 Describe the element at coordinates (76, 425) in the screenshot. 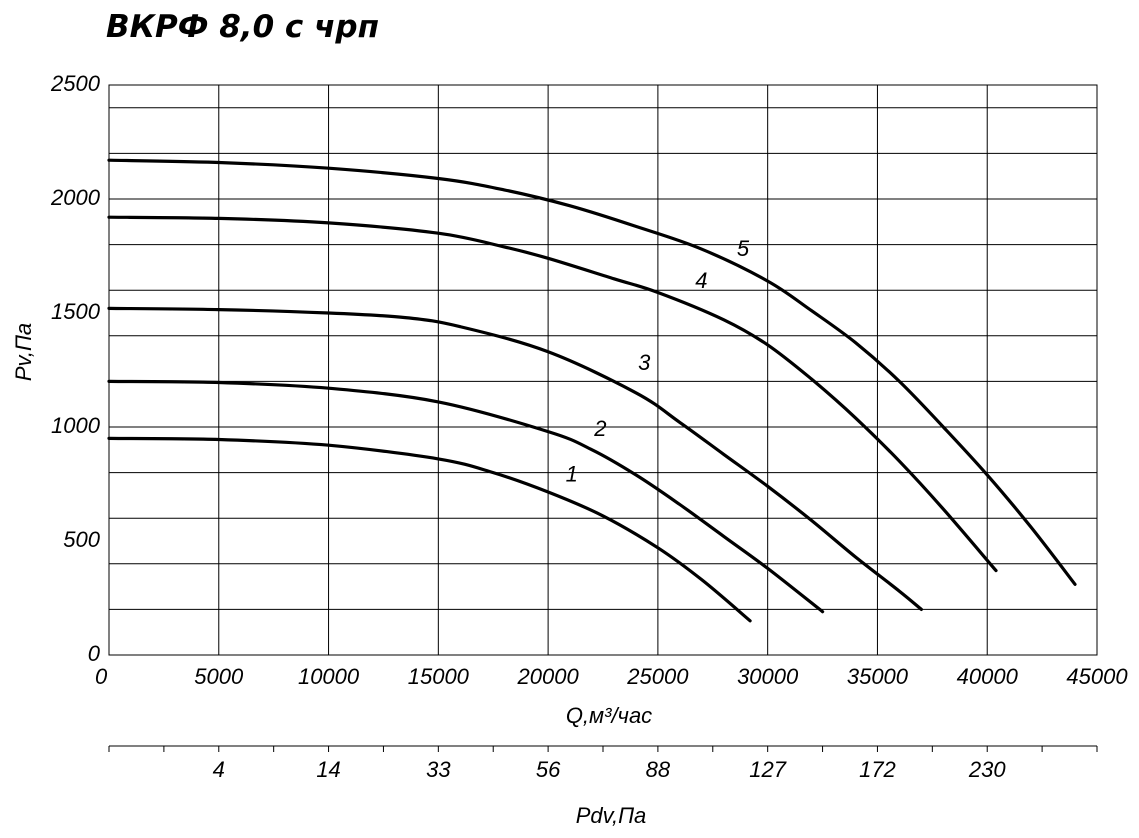

I see `y-tick-label: 1000` at that location.